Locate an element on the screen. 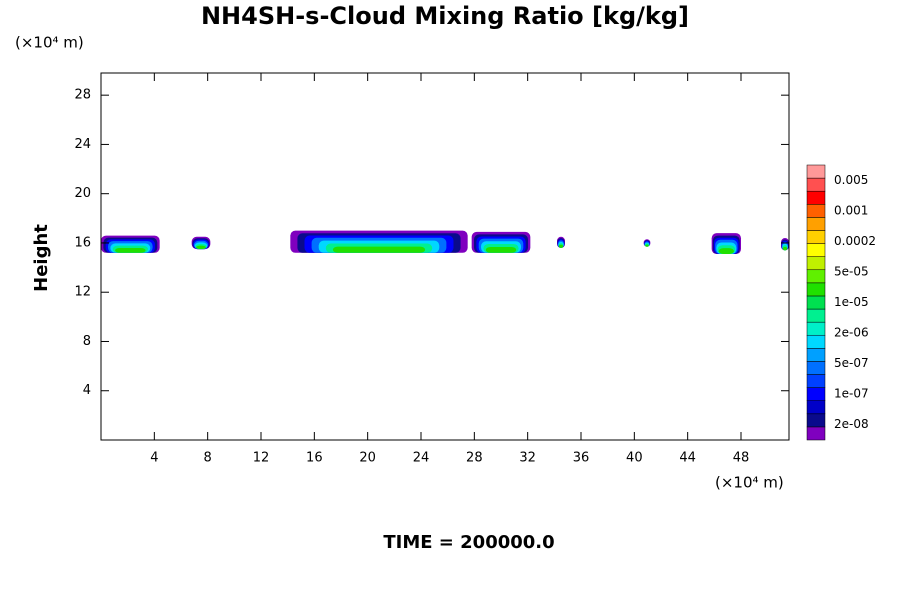 The width and height of the screenshot is (900, 600). y-unit: (×10⁴ m) is located at coordinates (49, 43).